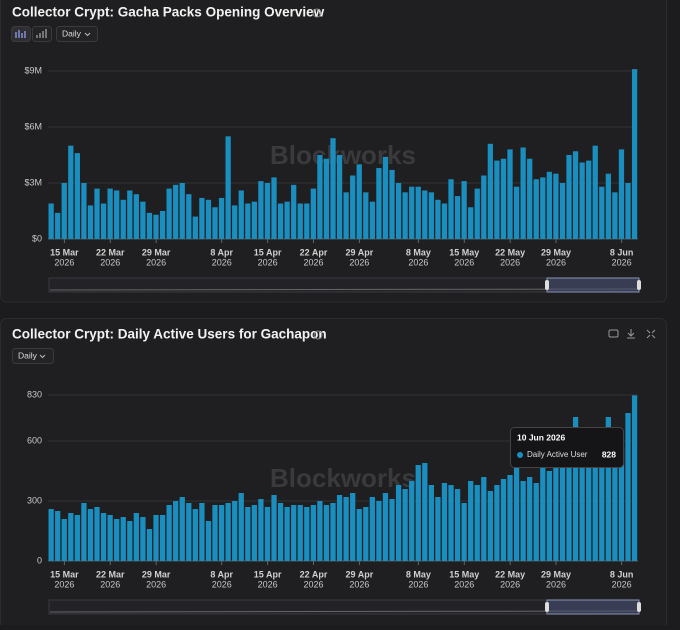  What do you see at coordinates (613, 333) in the screenshot?
I see `screenshot-button` at bounding box center [613, 333].